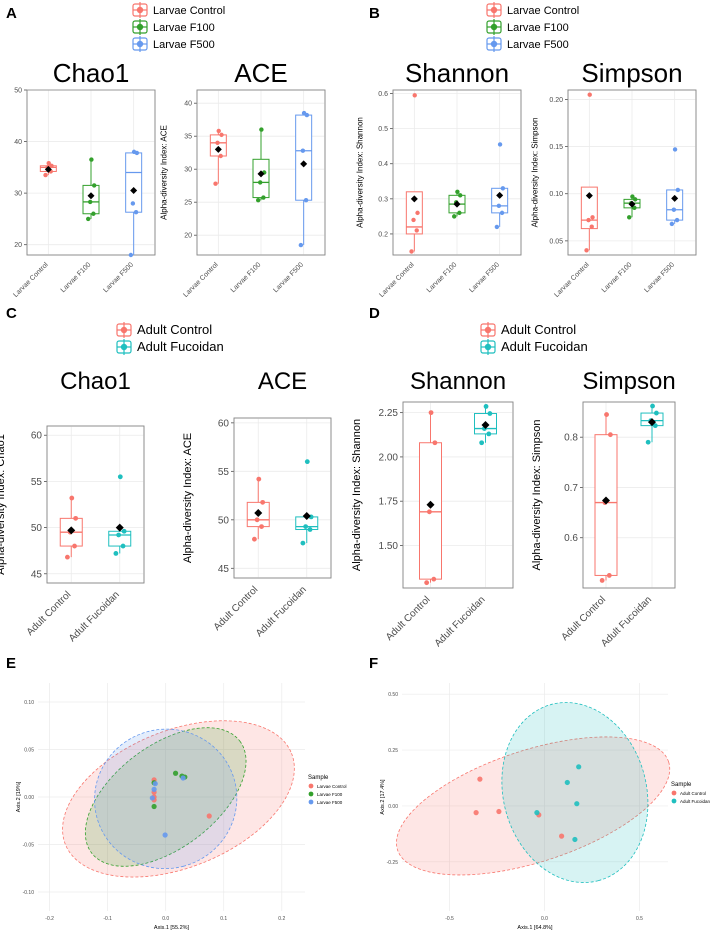  I want to click on box-larvae-f500, so click(304, 179).